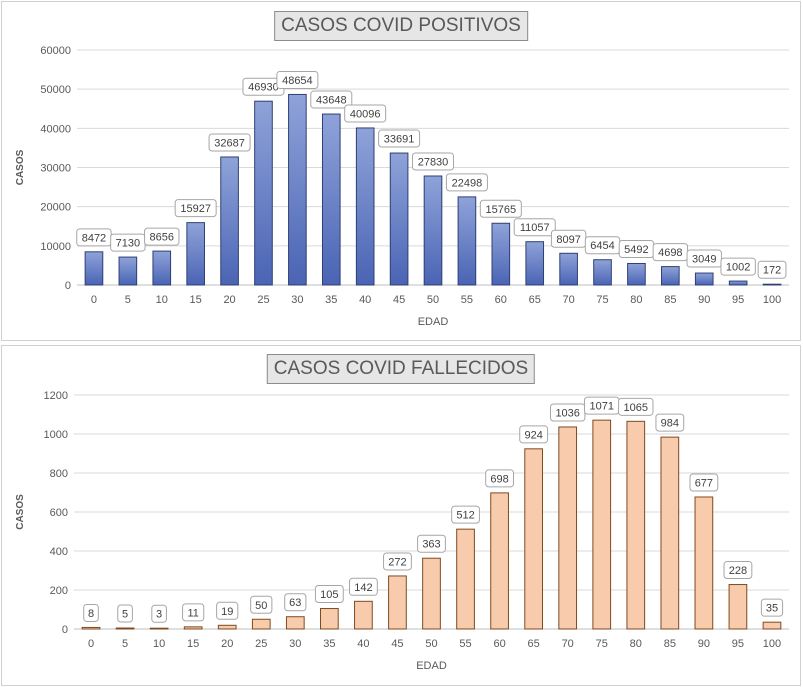  Describe the element at coordinates (297, 300) in the screenshot. I see `x-tick-label: 30` at that location.